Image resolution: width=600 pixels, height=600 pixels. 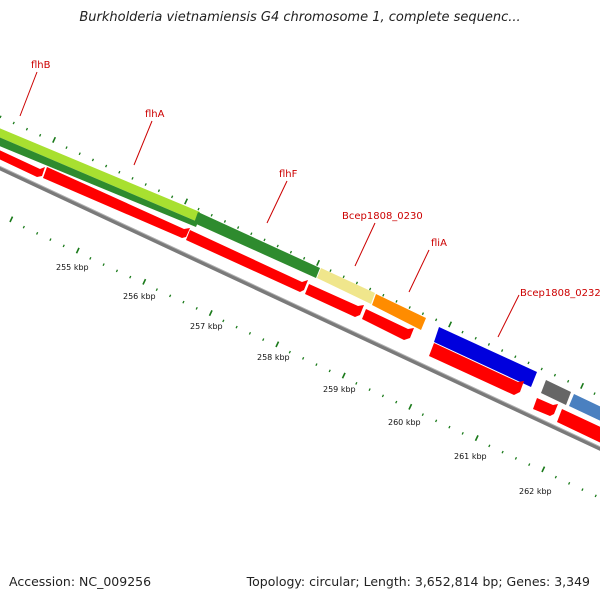 I want to click on accession-text: Accession: NC_009256, so click(x=80, y=581).